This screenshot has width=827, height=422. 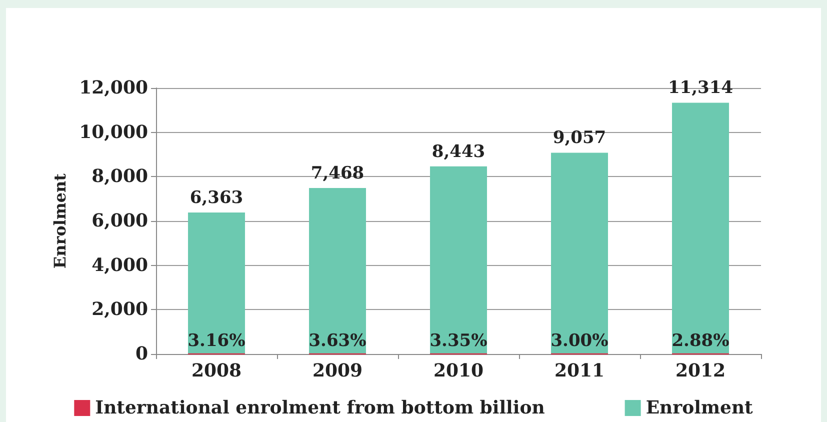 What do you see at coordinates (458, 371) in the screenshot?
I see `x-tick-label: 2010` at bounding box center [458, 371].